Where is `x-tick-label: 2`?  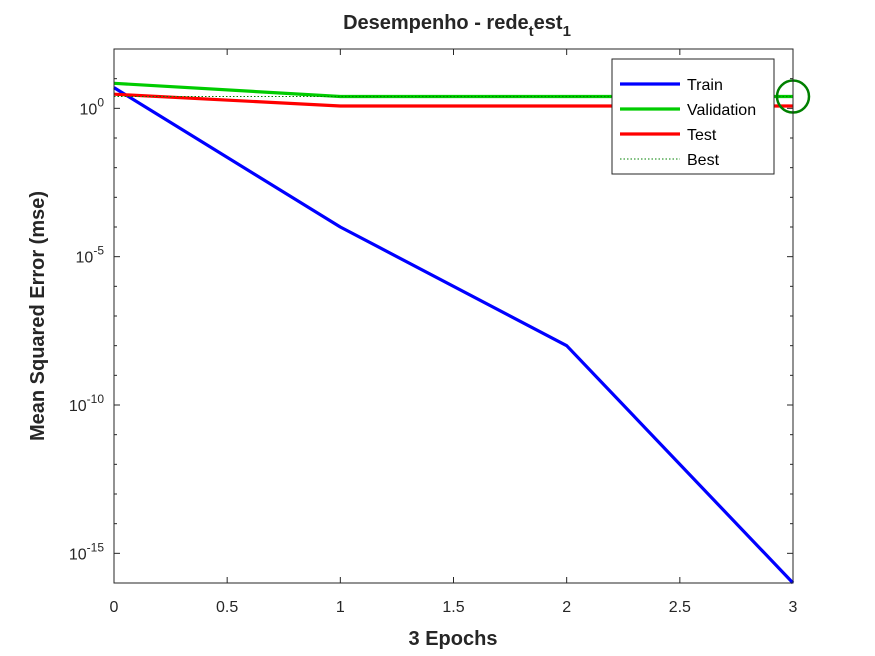 x-tick-label: 2 is located at coordinates (566, 607).